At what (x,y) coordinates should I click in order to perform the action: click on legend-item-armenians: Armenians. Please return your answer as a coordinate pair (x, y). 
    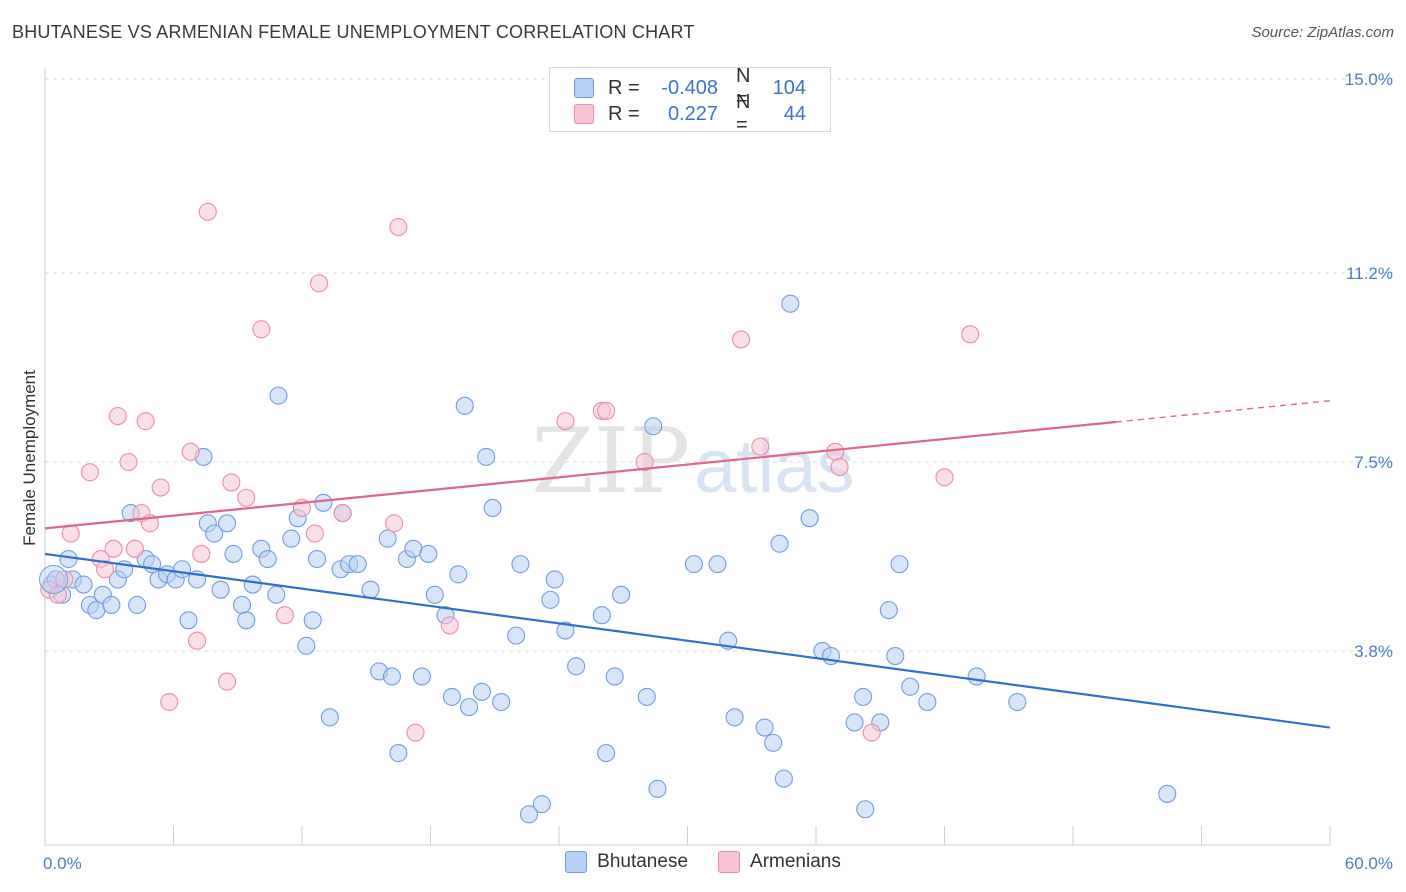
    Looking at the image, I should click on (779, 862).